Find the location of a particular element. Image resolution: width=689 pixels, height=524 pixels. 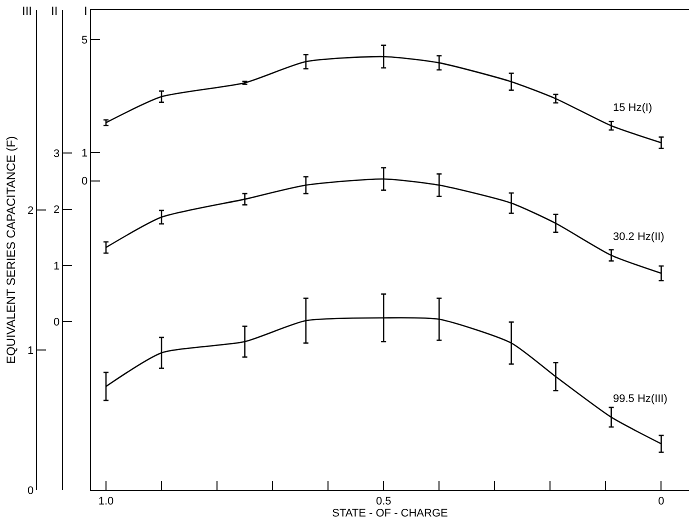

y2-tick-label: 1 is located at coordinates (57, 266).